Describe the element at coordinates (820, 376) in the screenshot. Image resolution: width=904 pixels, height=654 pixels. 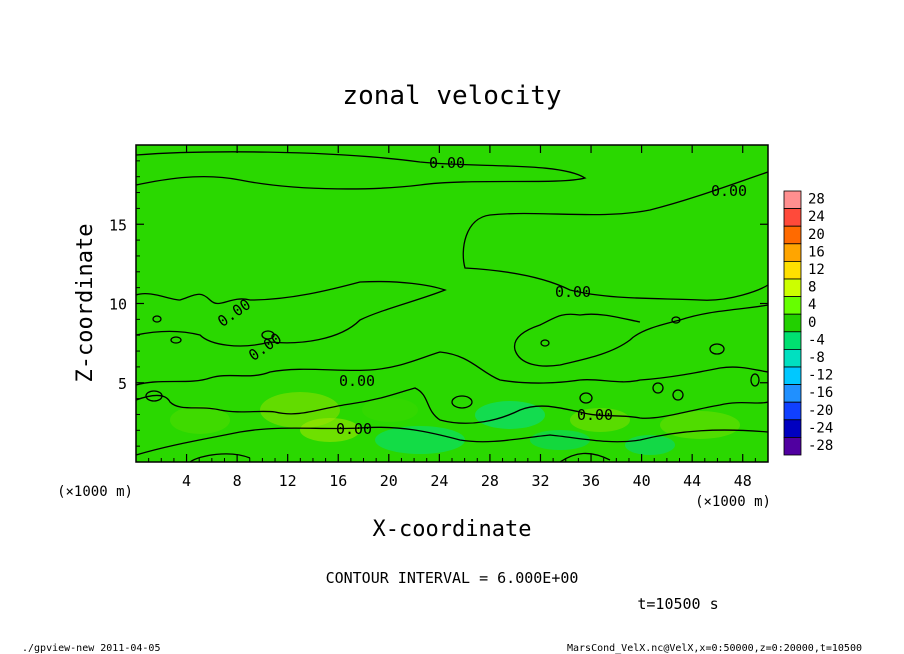
I see `colorbar-label: -12` at that location.